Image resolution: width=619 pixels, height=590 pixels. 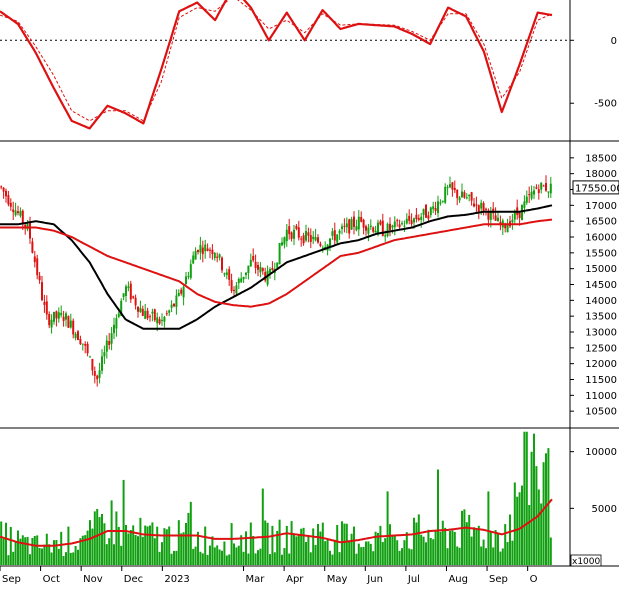 What do you see at coordinates (601, 396) in the screenshot?
I see `y-tick-label: 11000` at bounding box center [601, 396].